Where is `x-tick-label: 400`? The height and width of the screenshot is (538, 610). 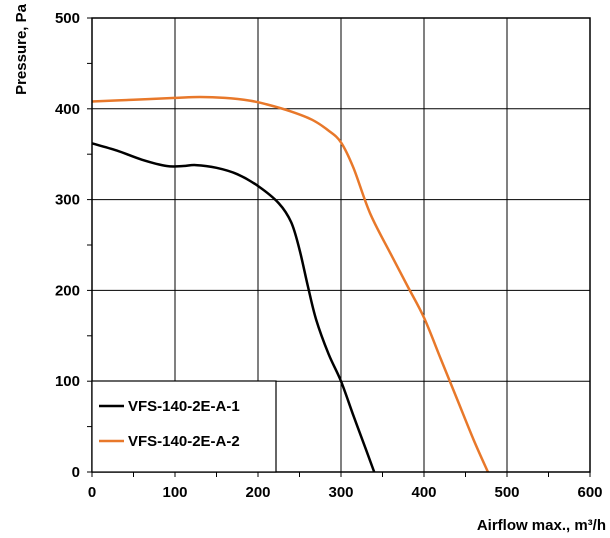 x-tick-label: 400 is located at coordinates (423, 492).